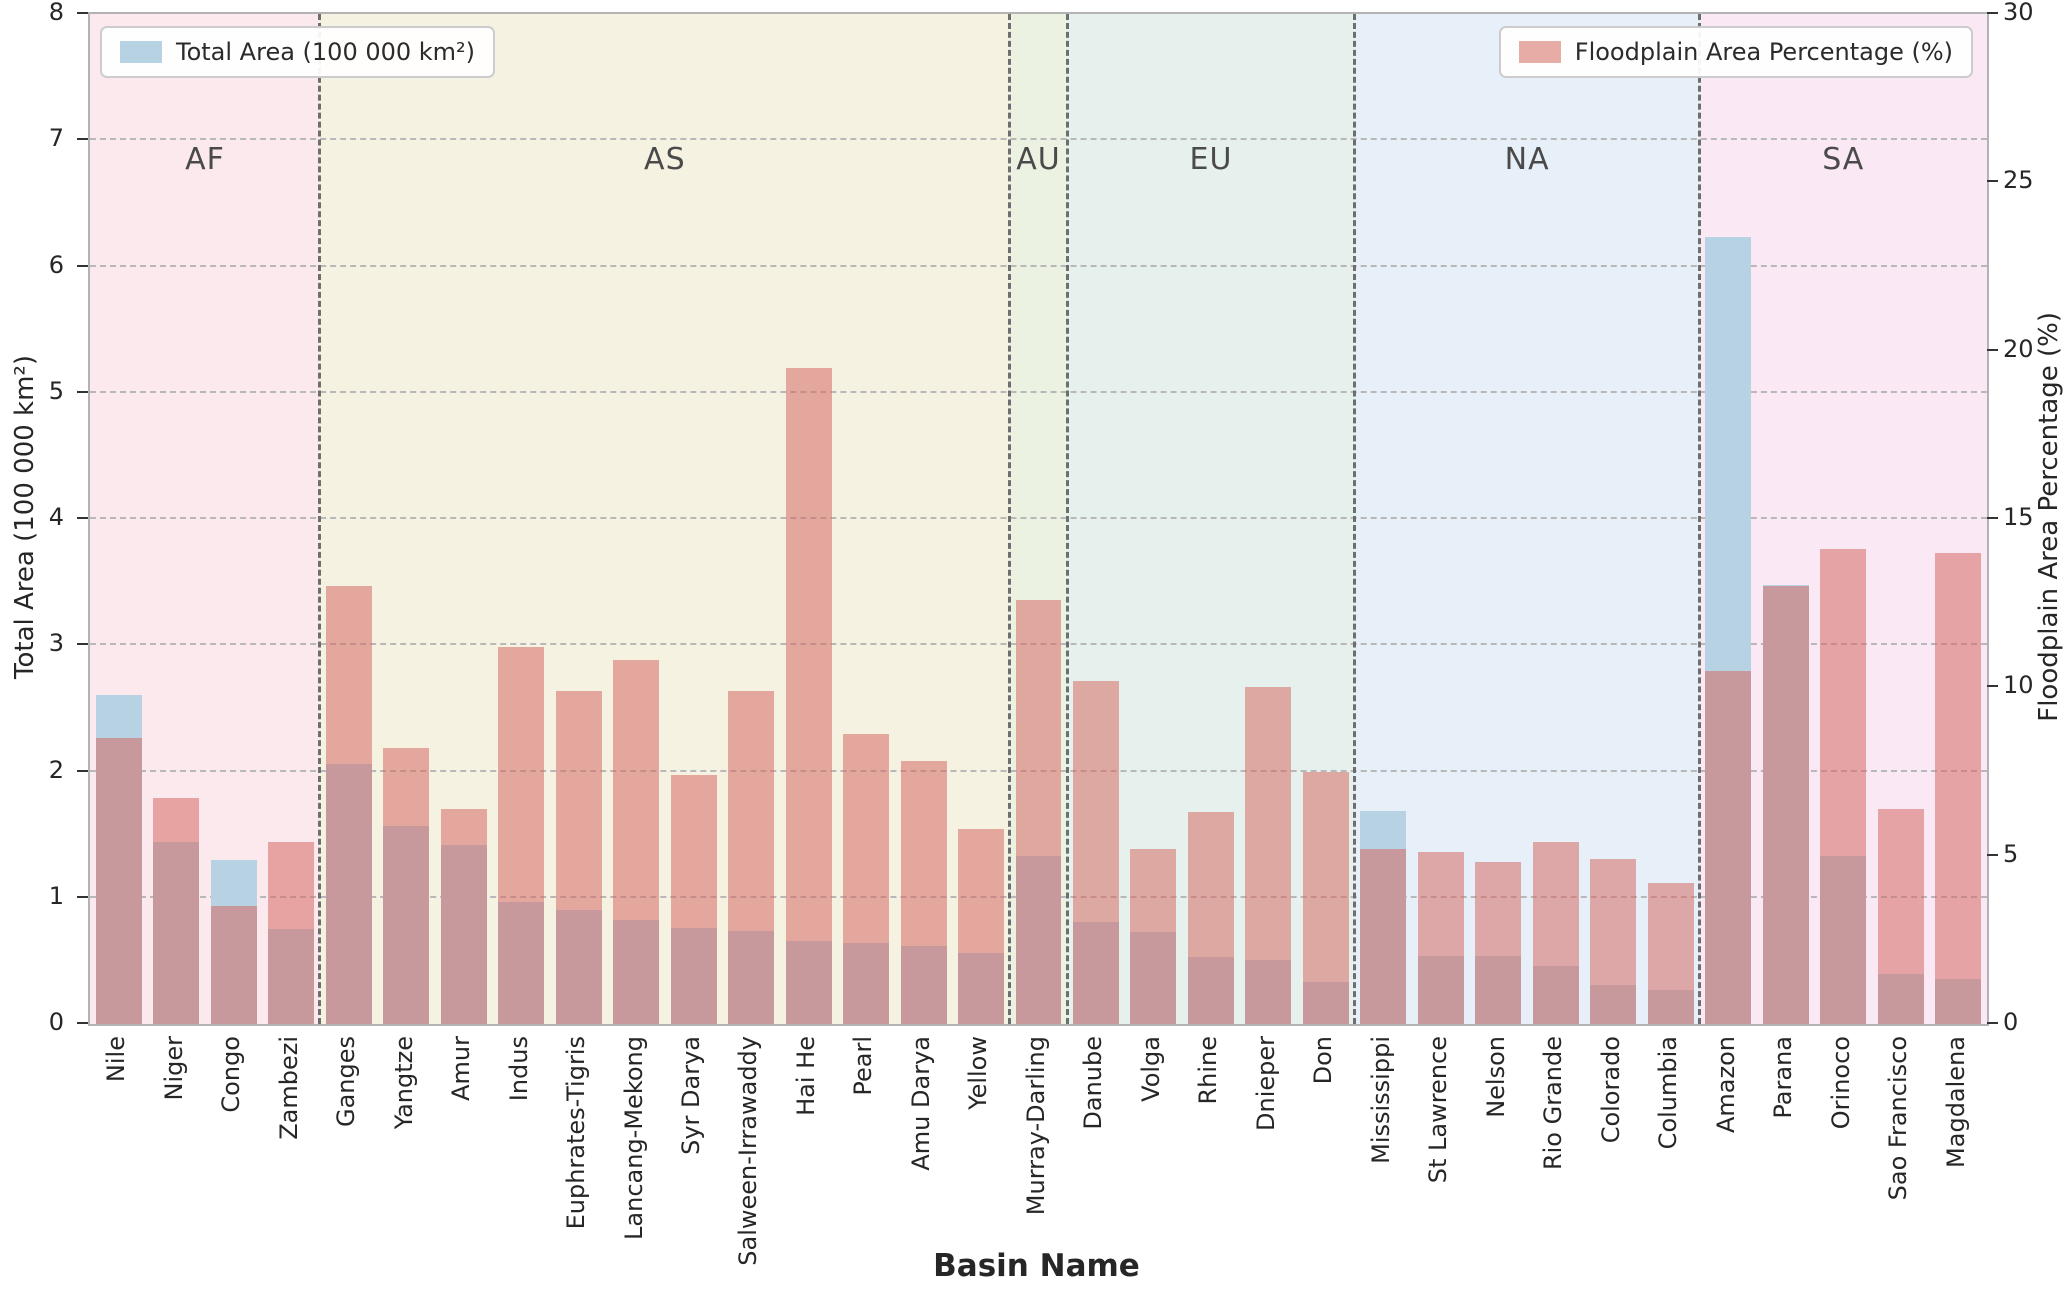 This screenshot has height=1292, width=2067. What do you see at coordinates (1093, 1083) in the screenshot?
I see `x-tick-label: Danube` at bounding box center [1093, 1083].